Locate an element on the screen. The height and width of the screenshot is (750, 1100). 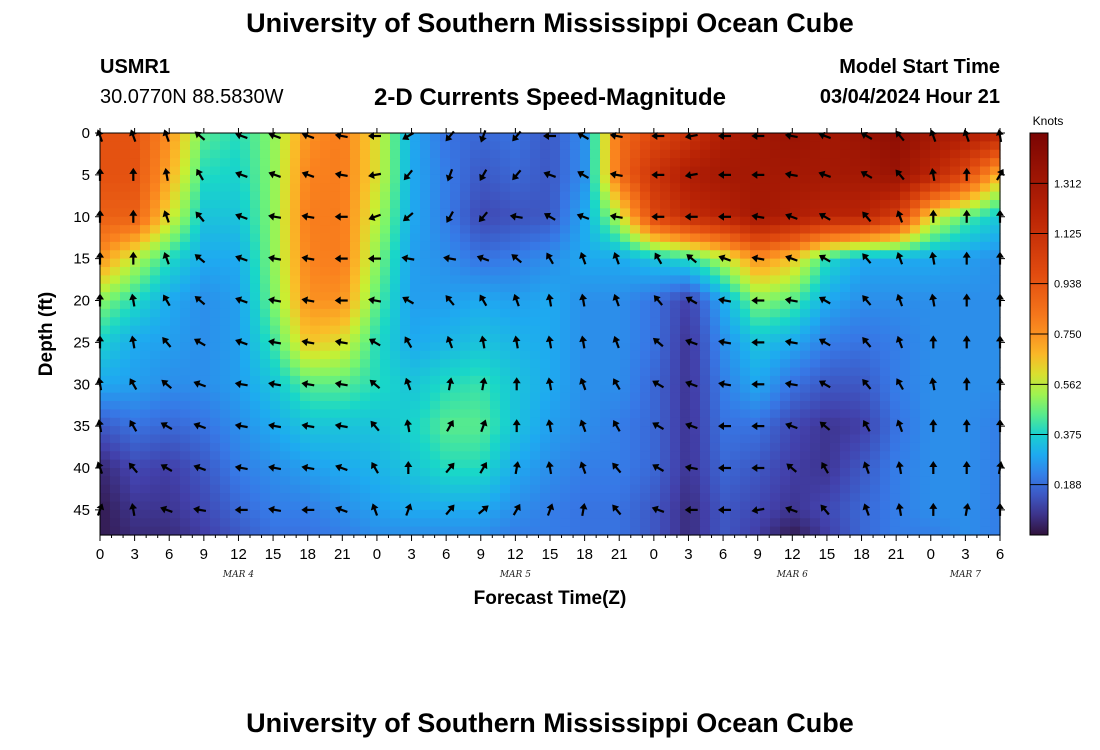
x-tick-label: 12 is located at coordinates (792, 554).